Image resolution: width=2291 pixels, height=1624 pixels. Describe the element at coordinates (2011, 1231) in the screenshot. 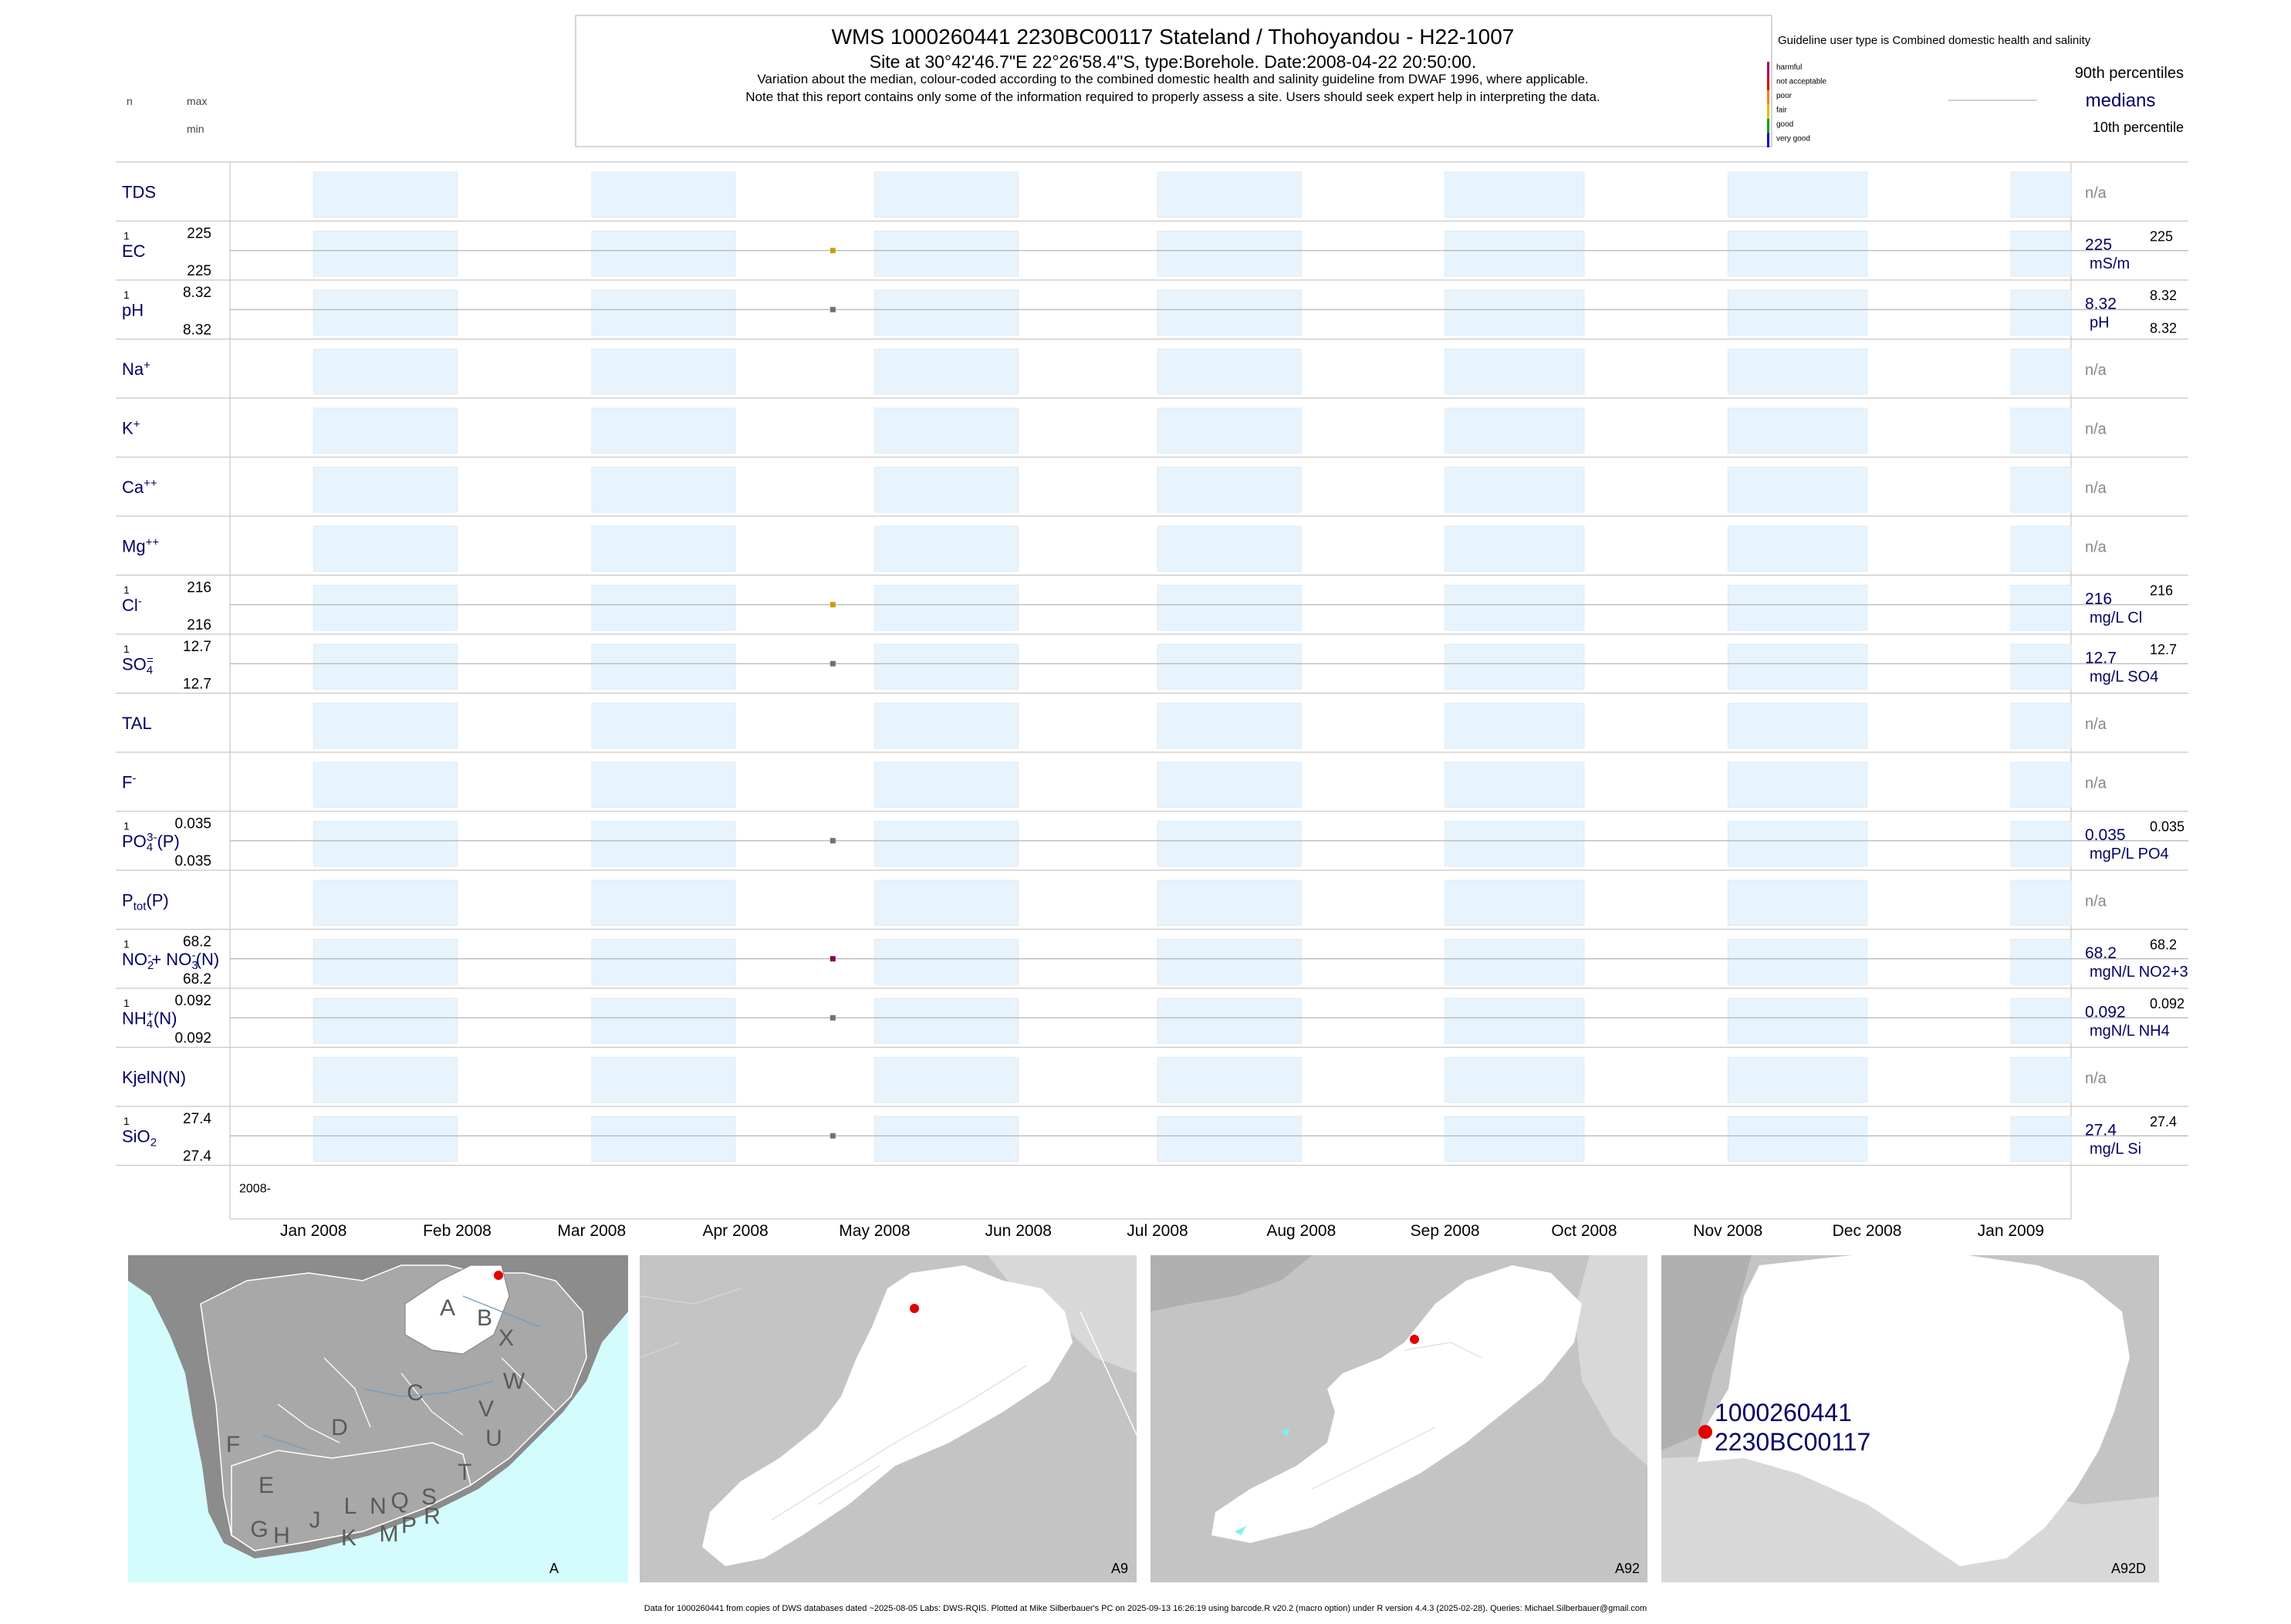

I see `x-tick-label: Jan 2009` at that location.